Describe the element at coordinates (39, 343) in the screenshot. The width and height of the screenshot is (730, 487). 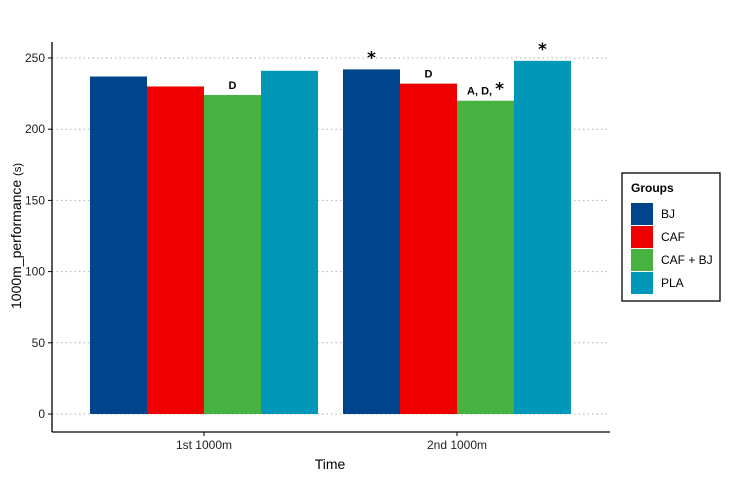
I see `y-tick-label: 50` at that location.